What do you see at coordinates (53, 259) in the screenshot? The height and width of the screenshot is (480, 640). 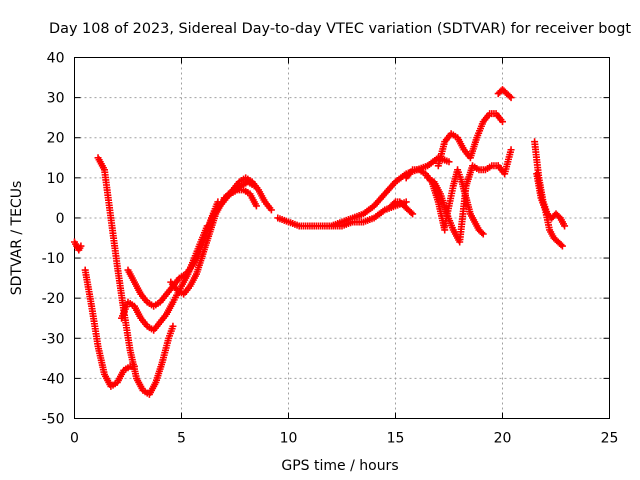 I see `y-tick-label: -10` at bounding box center [53, 259].